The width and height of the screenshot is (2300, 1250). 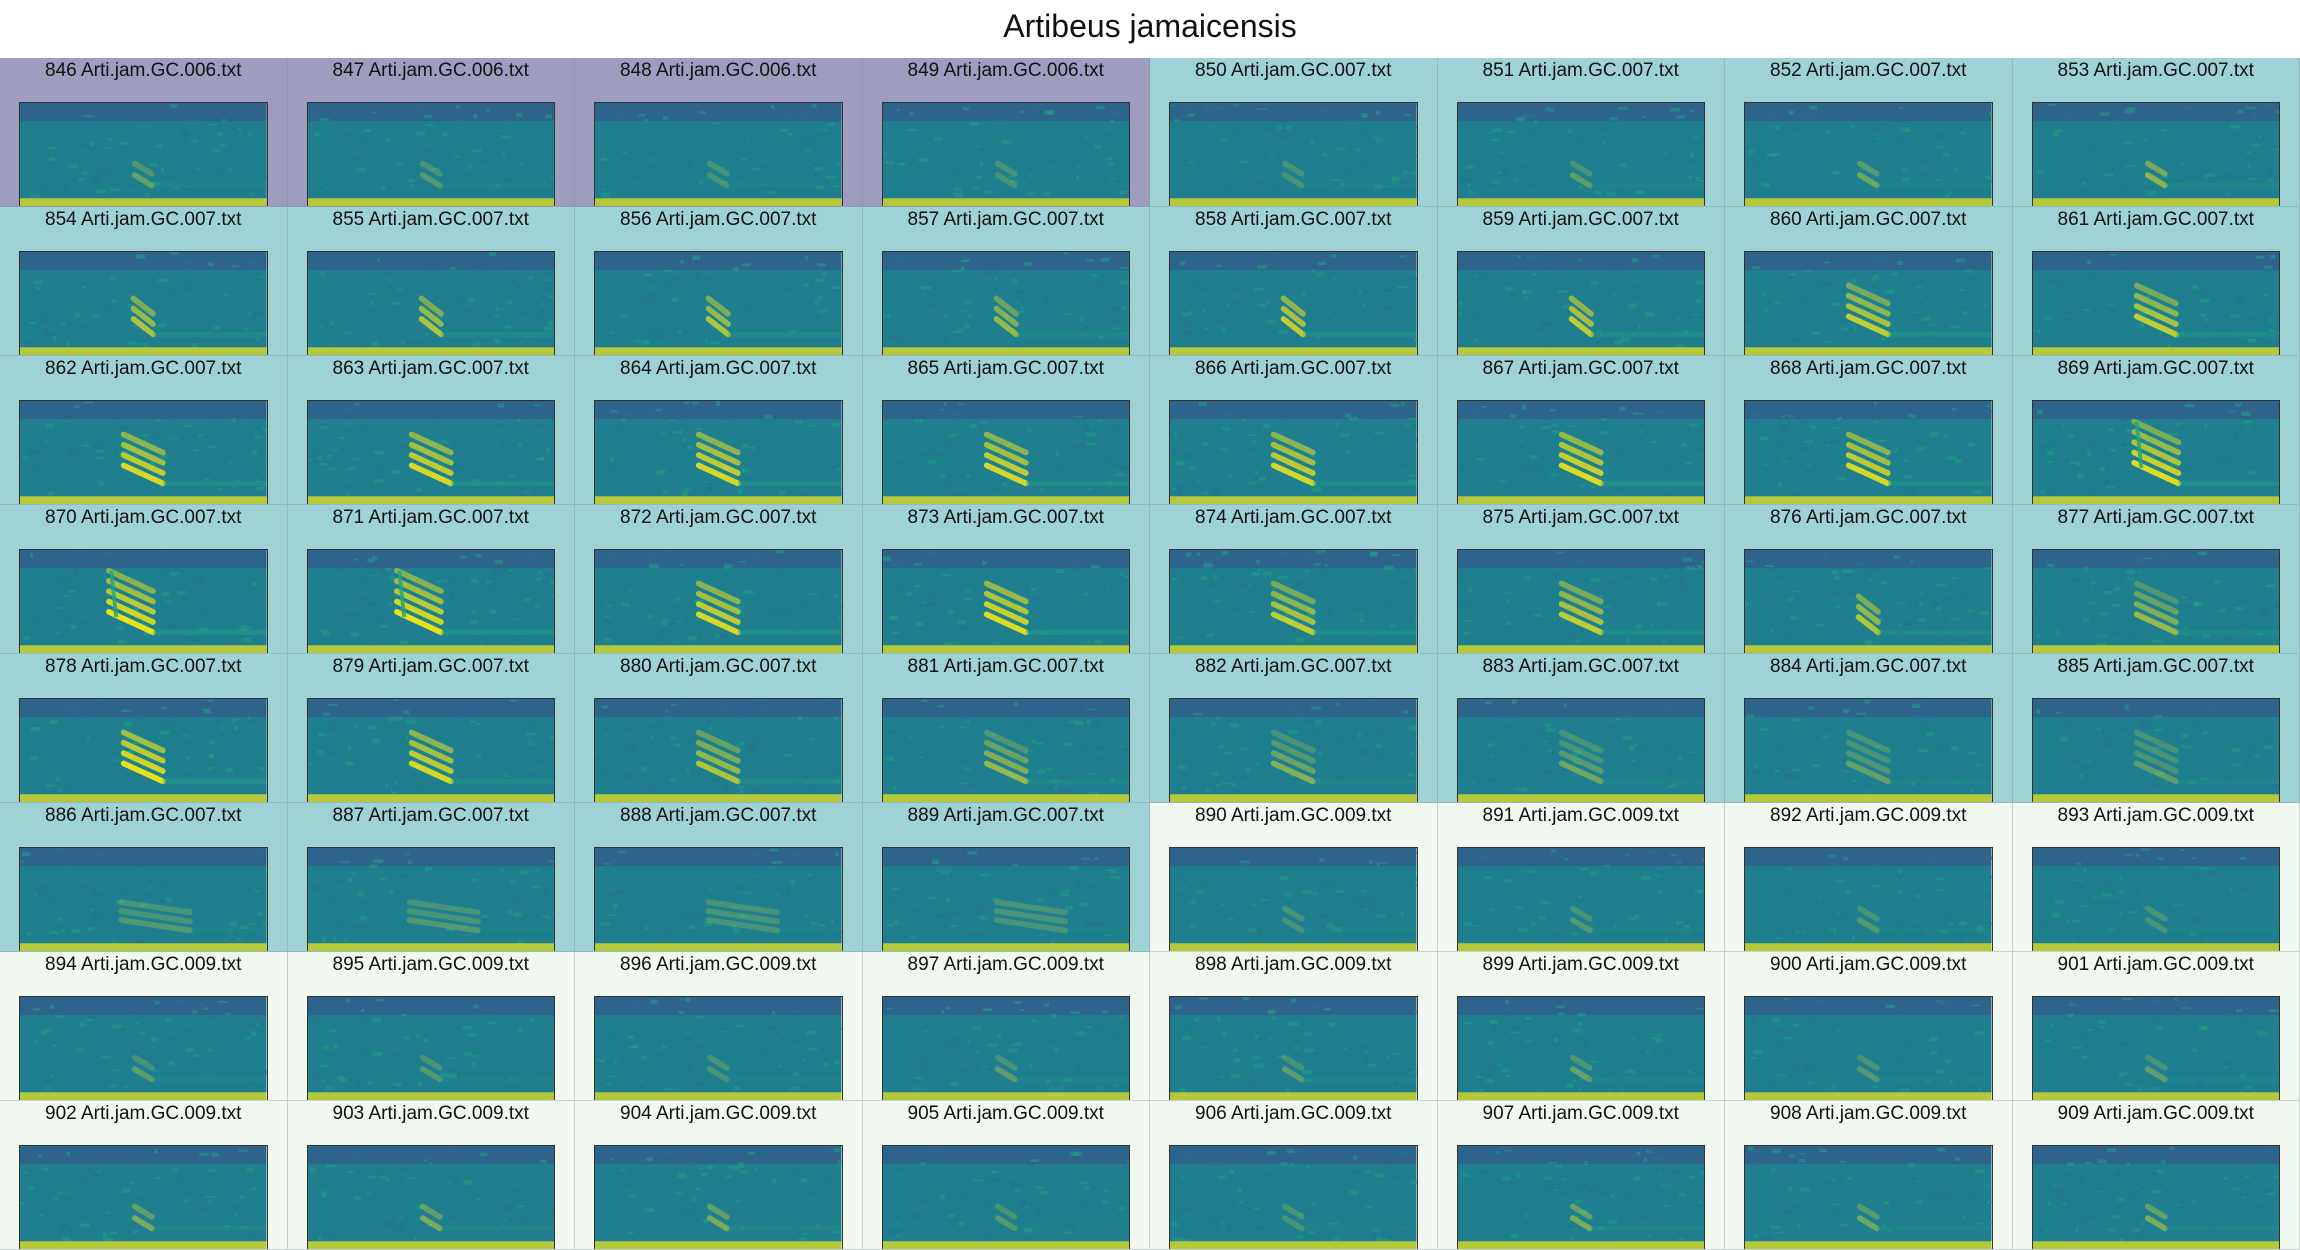 What do you see at coordinates (1294, 1026) in the screenshot?
I see `spectrogram-tile: 898 Arti.jam.GC.009.txt` at bounding box center [1294, 1026].